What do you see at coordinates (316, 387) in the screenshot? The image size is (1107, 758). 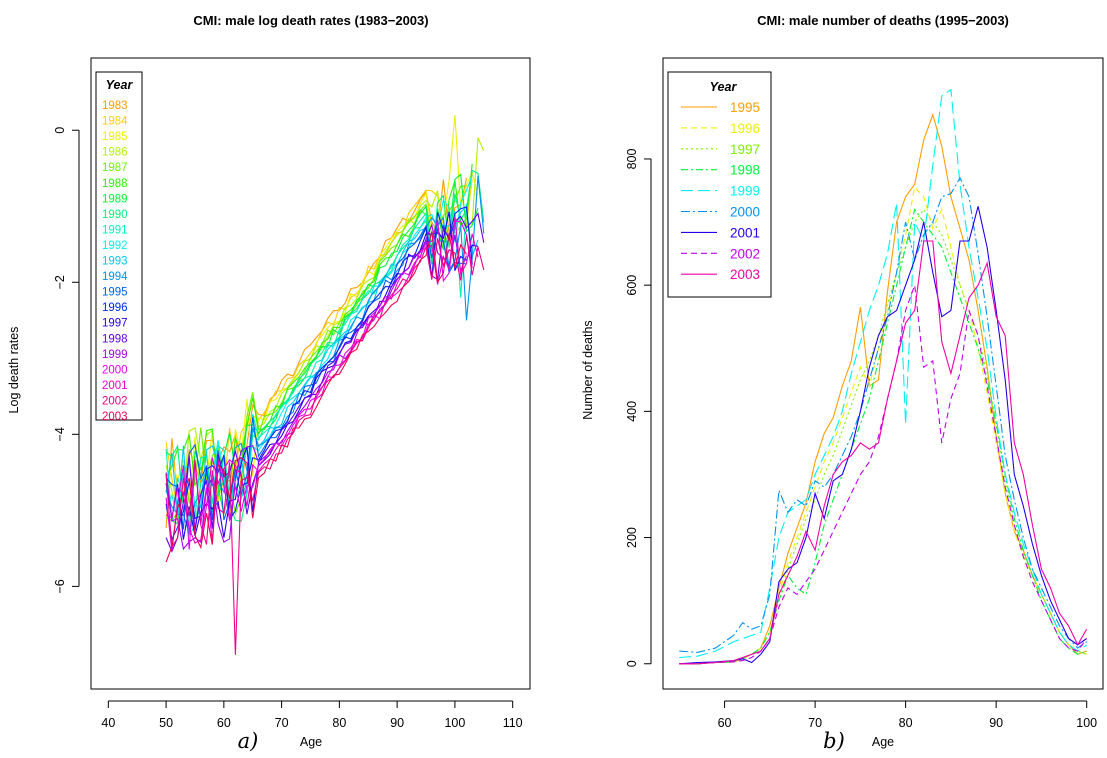 I see `chart-a-series-line-1999` at bounding box center [316, 387].